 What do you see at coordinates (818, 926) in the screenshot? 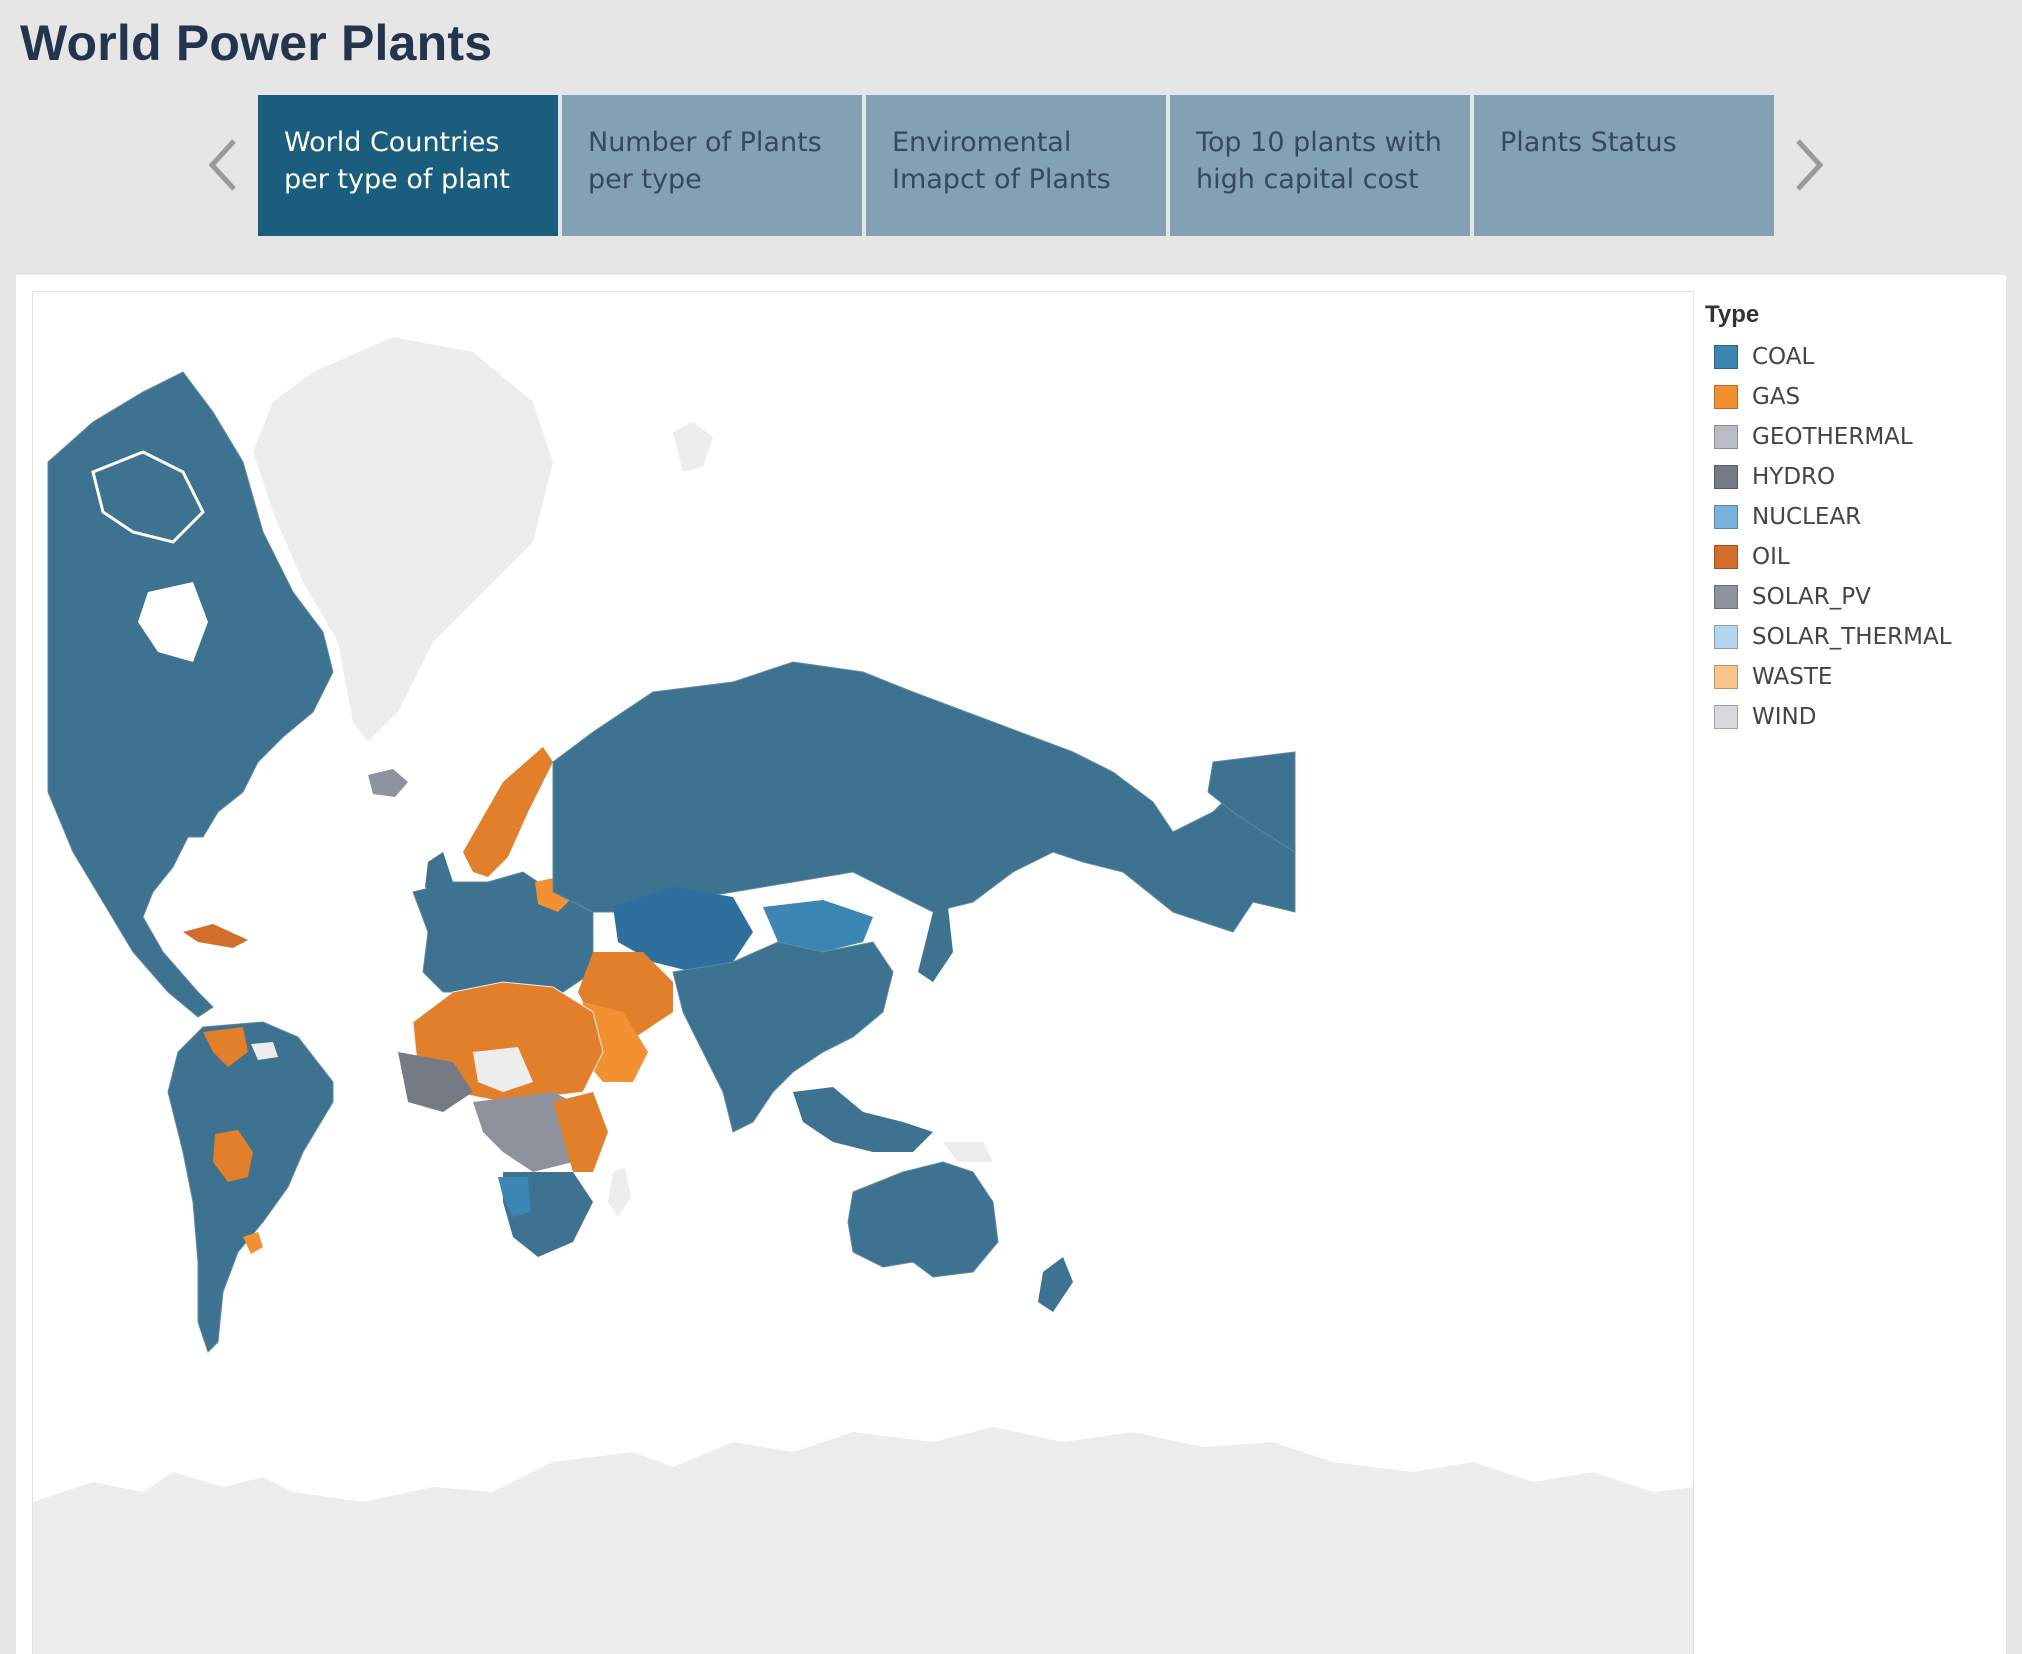
I see `region-mongolia` at bounding box center [818, 926].